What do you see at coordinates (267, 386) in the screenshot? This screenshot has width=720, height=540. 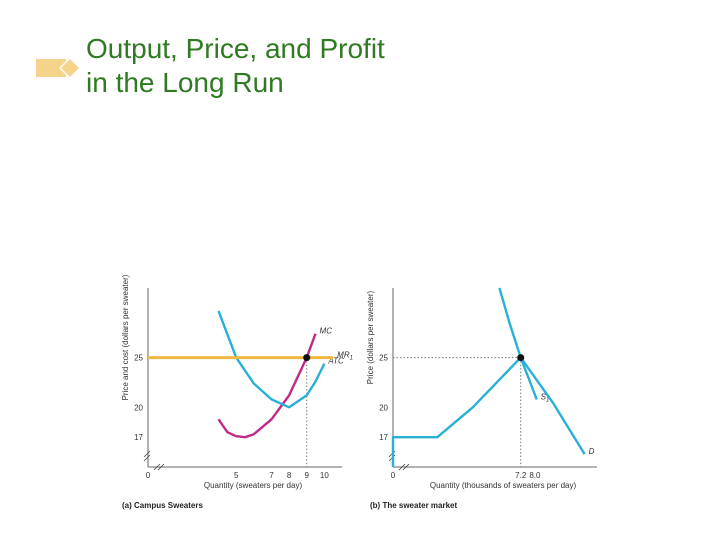 I see `series-line-mc` at bounding box center [267, 386].